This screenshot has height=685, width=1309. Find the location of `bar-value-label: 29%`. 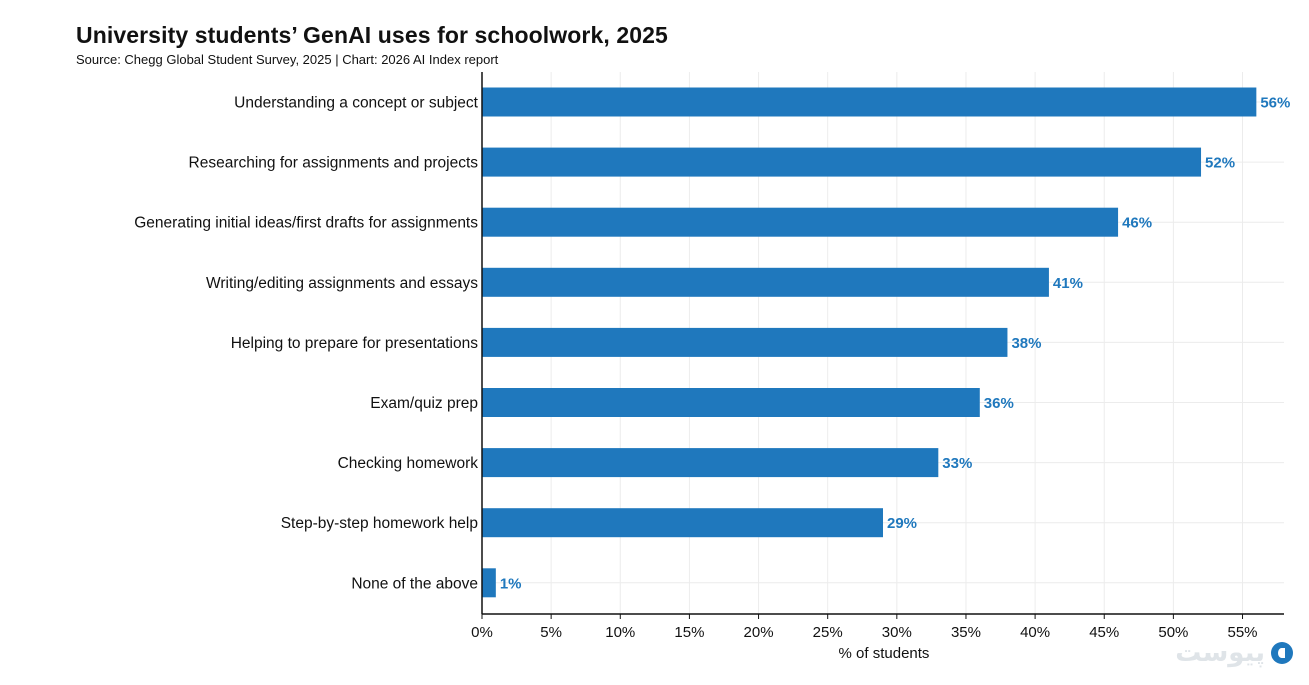

bar-value-label: 29% is located at coordinates (902, 523).